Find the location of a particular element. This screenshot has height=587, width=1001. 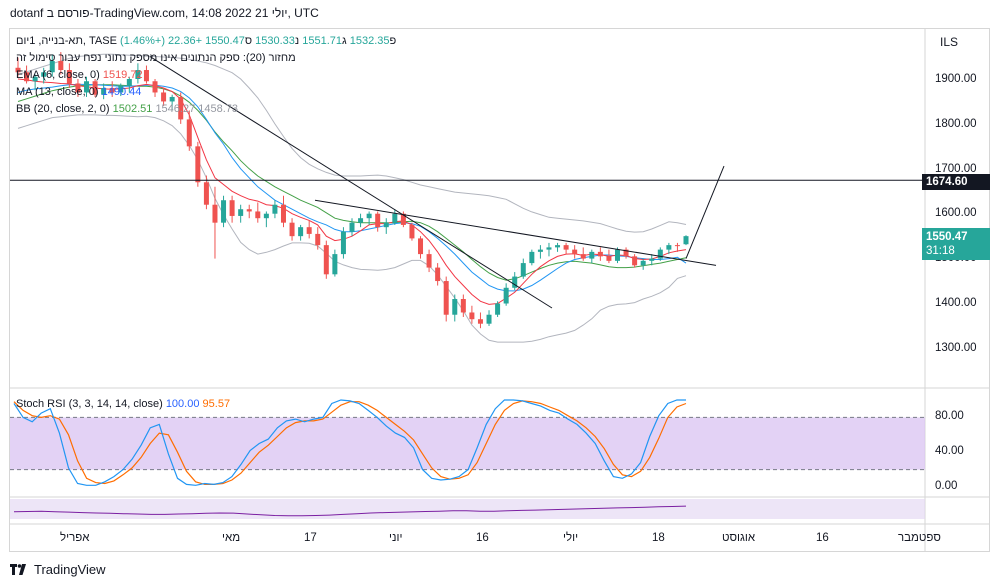

stoch-d-line is located at coordinates (350, 442).